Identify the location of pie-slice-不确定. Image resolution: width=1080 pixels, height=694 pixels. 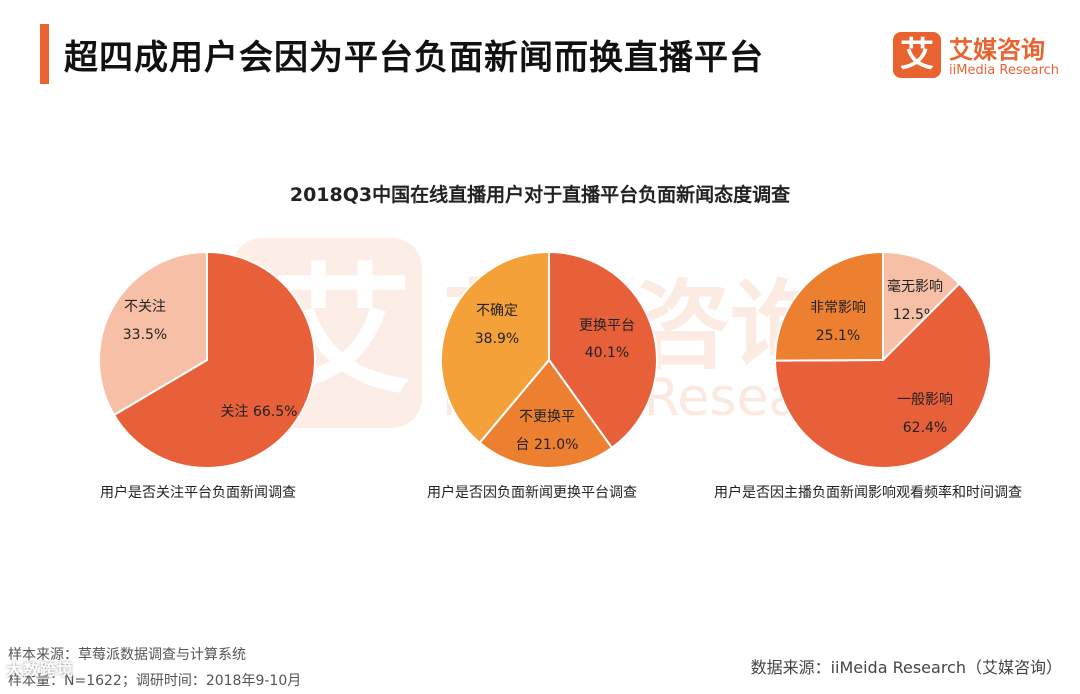
(495, 347).